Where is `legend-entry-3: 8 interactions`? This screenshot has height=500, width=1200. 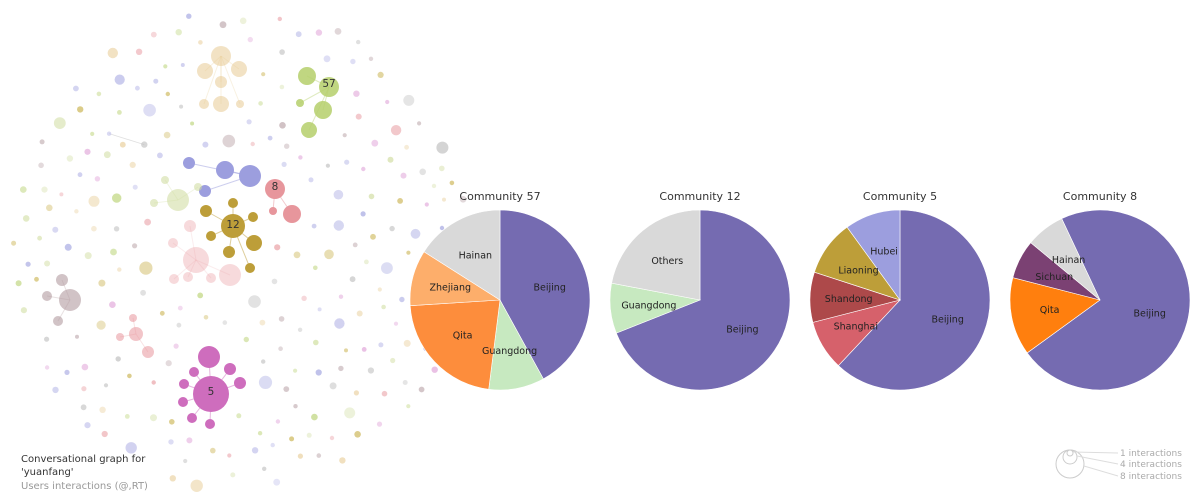
legend-entry-3: 8 interactions is located at coordinates (1151, 477).